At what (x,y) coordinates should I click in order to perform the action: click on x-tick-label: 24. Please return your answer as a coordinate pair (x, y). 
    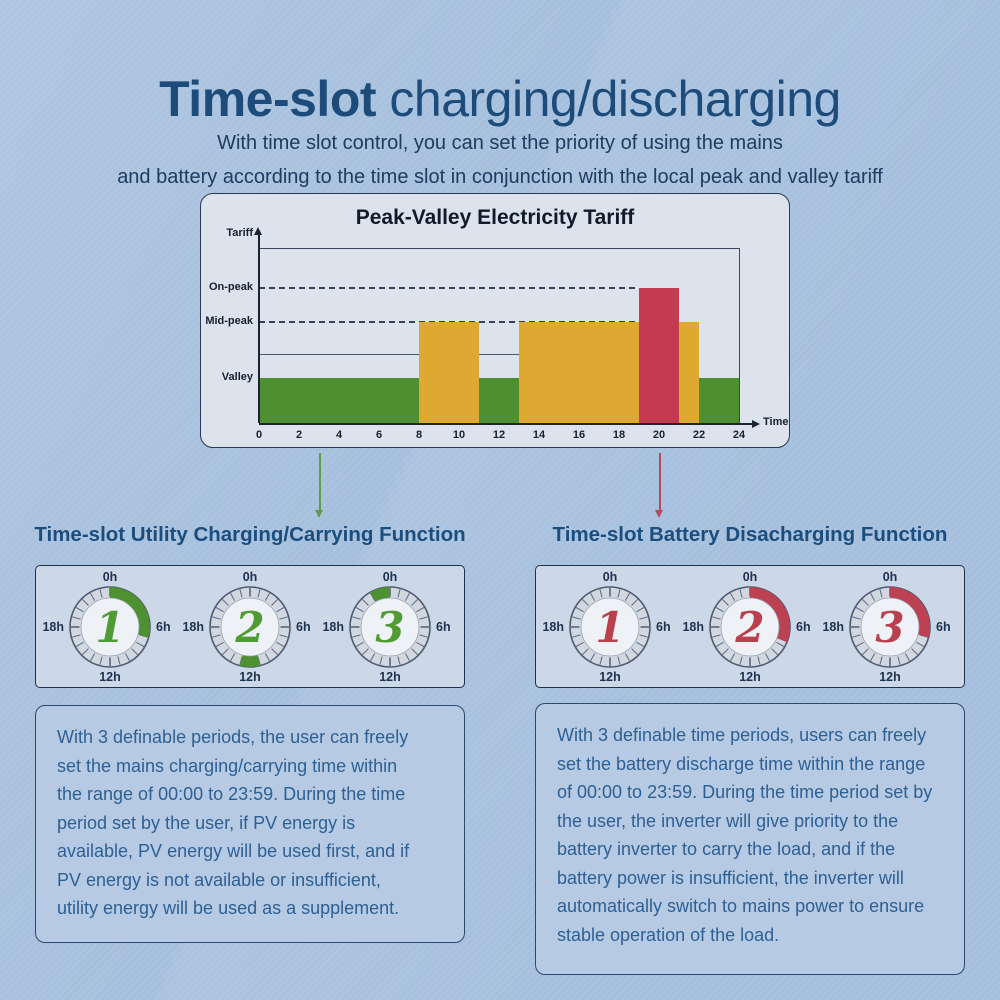
    Looking at the image, I should click on (739, 435).